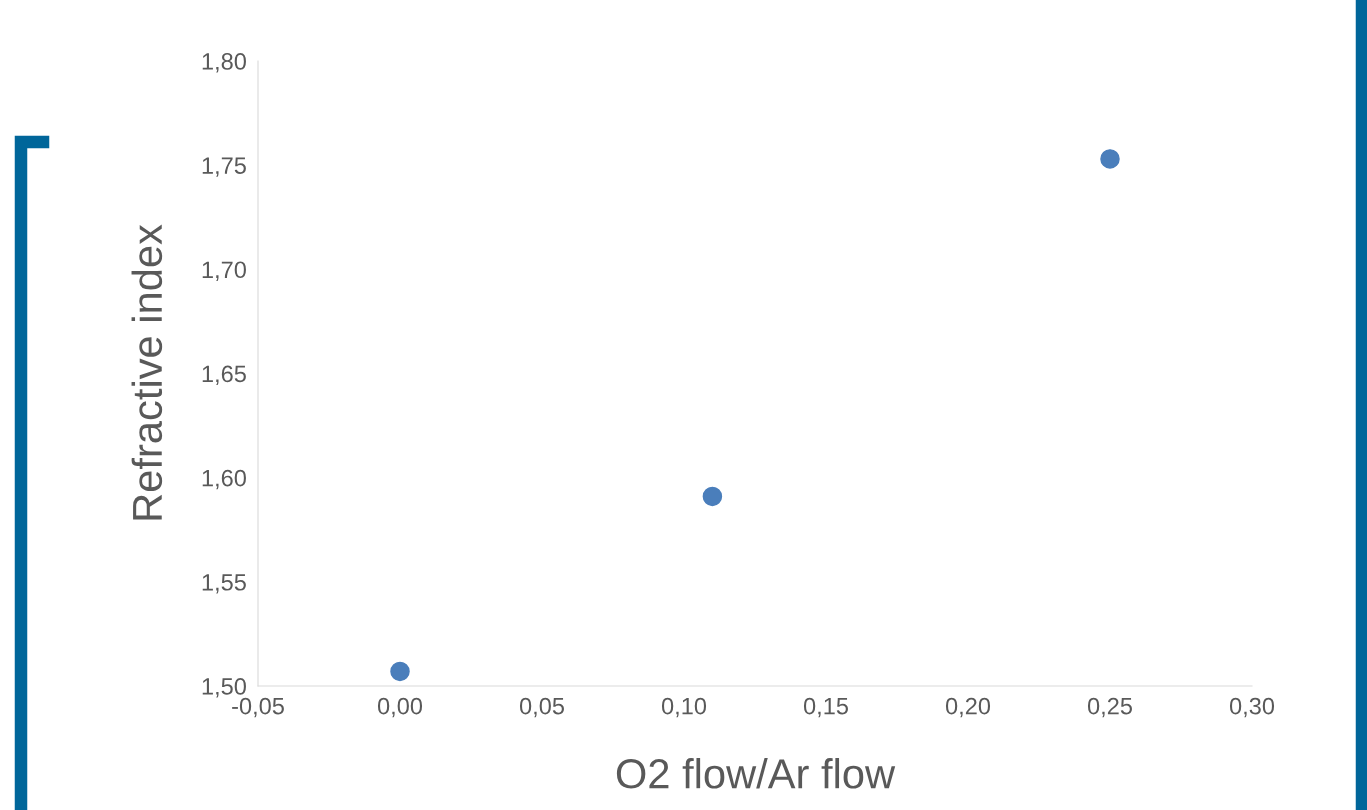 The width and height of the screenshot is (1367, 810). I want to click on y-tick-label: 1,70, so click(224, 271).